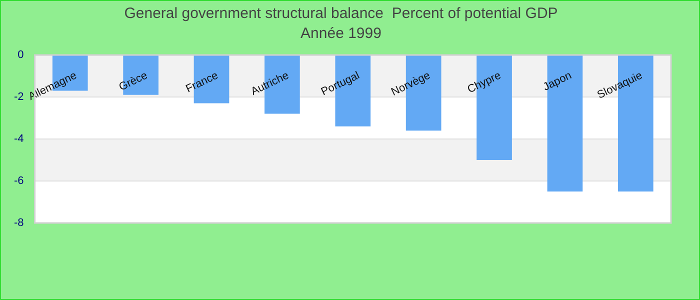 The height and width of the screenshot is (300, 700). I want to click on y-tick-label: -4, so click(19, 139).